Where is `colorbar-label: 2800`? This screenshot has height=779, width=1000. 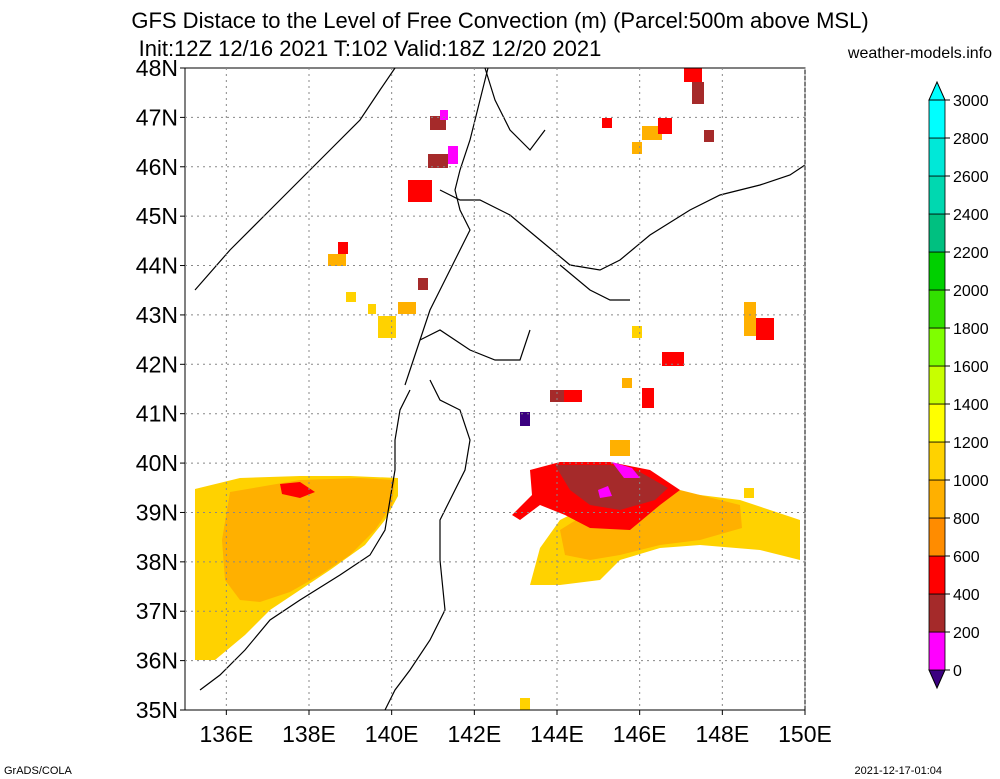
colorbar-label: 2800 is located at coordinates (971, 139).